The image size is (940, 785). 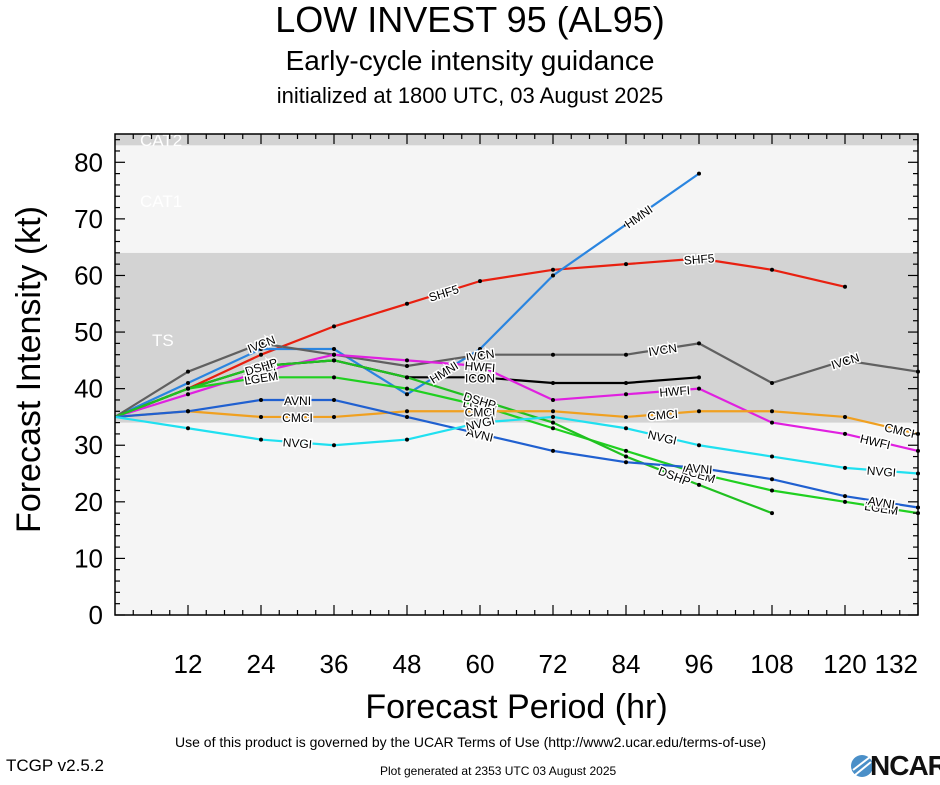 What do you see at coordinates (516, 707) in the screenshot?
I see `x-axis-label: Forecast Period (hr)` at bounding box center [516, 707].